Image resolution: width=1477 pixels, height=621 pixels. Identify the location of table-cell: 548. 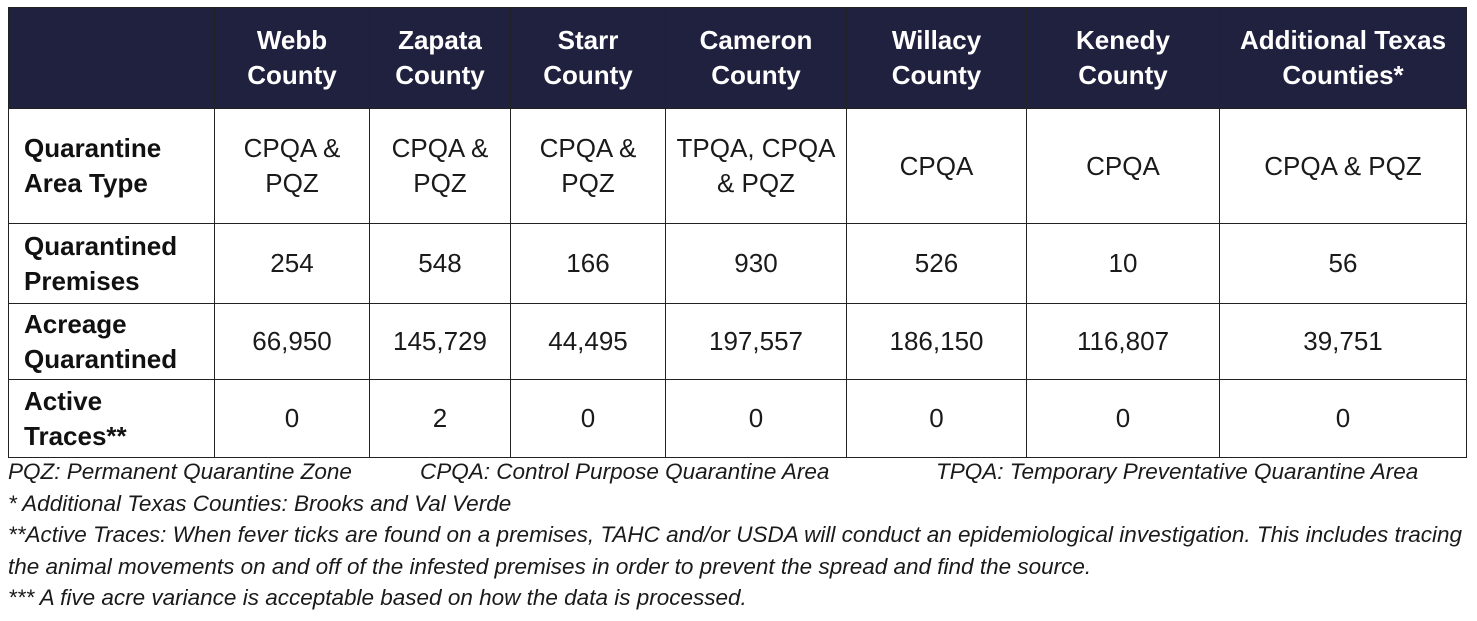
(440, 263).